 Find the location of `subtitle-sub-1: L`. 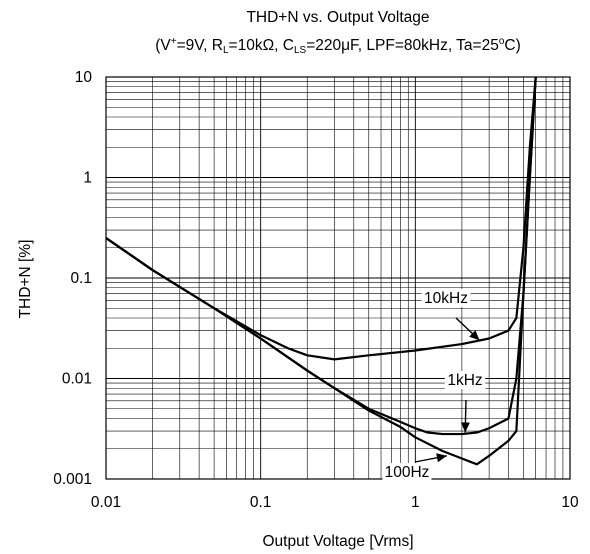

subtitle-sub-1: L is located at coordinates (226, 50).